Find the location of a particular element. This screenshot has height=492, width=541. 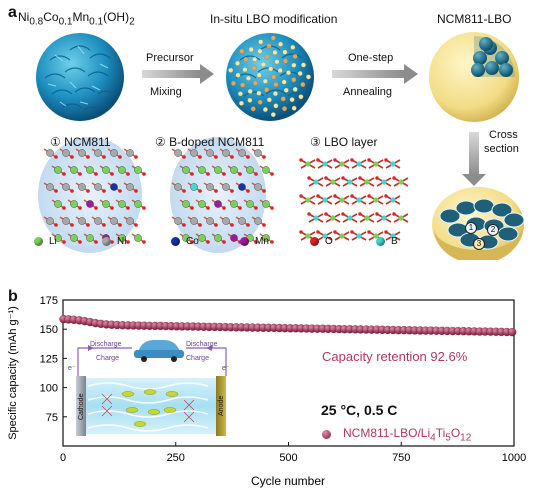

legend-o: O is located at coordinates (321, 241).